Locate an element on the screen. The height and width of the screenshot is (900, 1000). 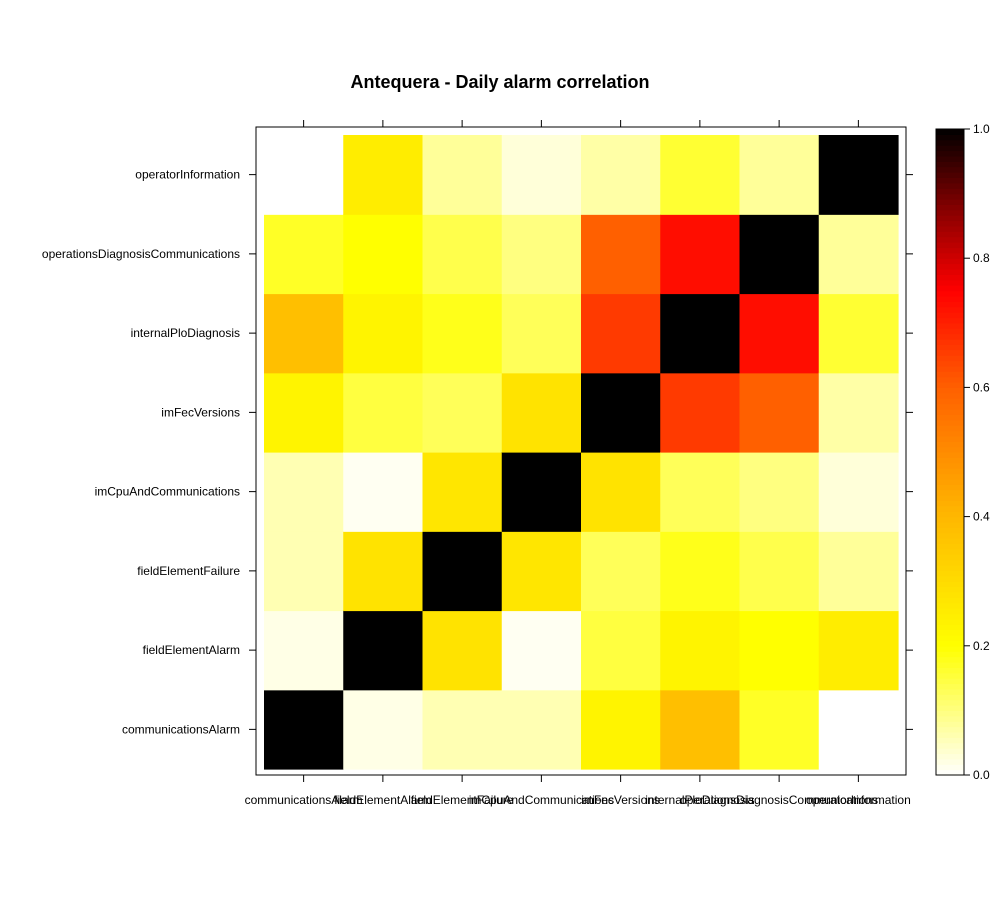
chart-title: Antequera - Daily alarm correlation is located at coordinates (499, 82).